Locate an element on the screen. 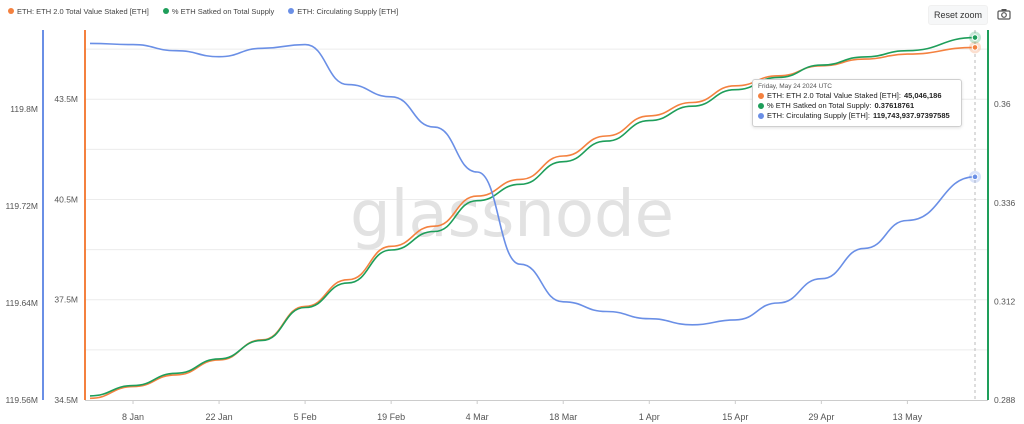  legend-item: ETH: ETH 2.0 Total Value Staked [ETH] is located at coordinates (78, 11).